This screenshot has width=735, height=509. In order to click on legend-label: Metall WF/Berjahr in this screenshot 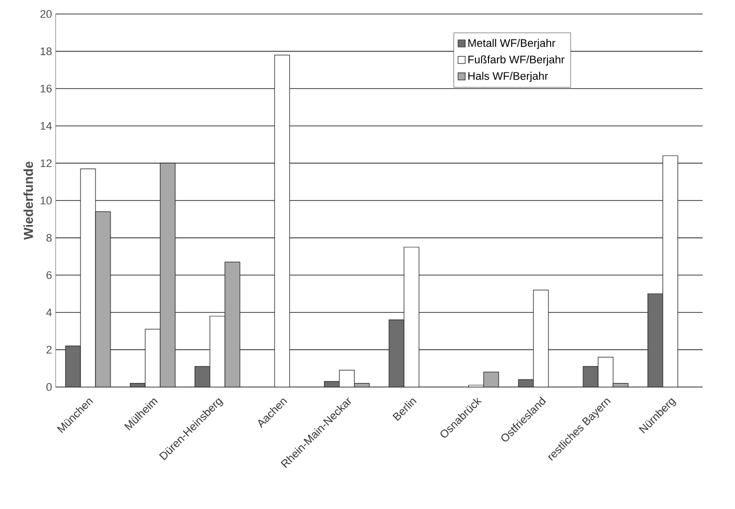, I will do `click(512, 44)`.